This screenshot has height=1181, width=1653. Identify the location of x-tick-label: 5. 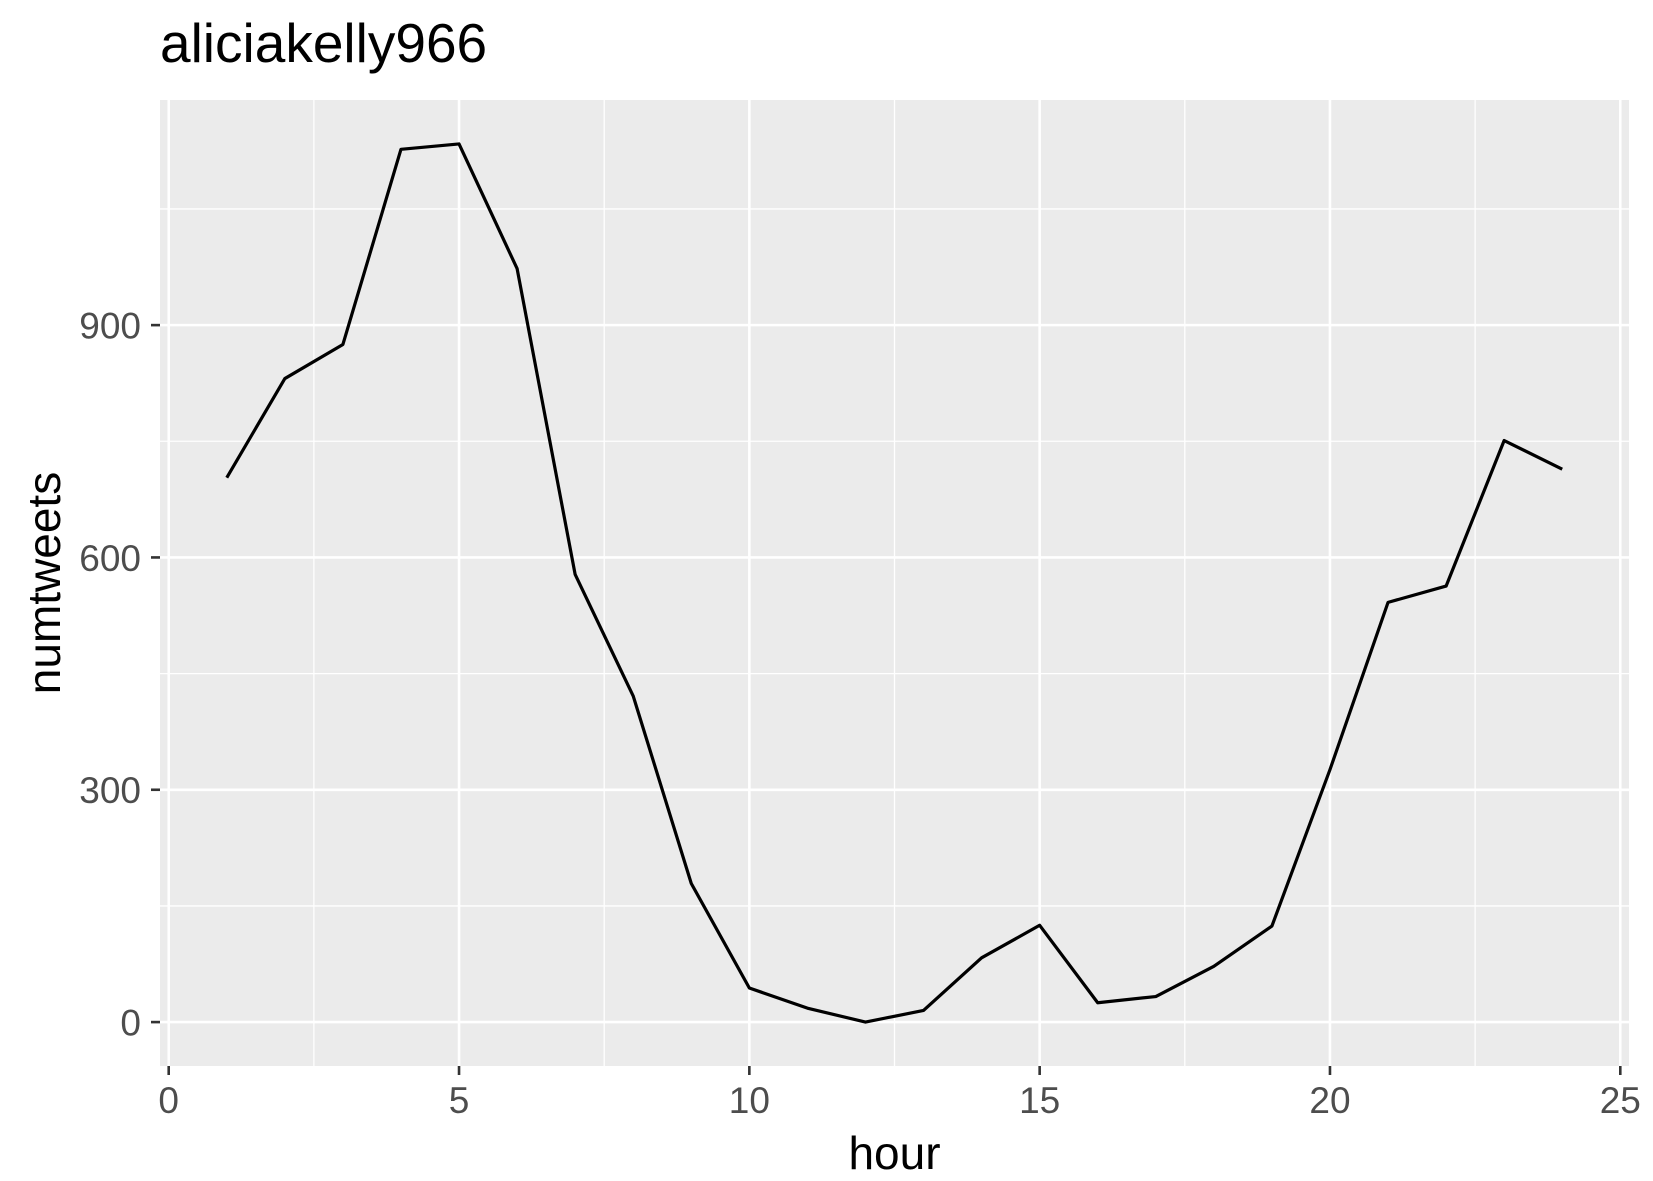
(459, 1100).